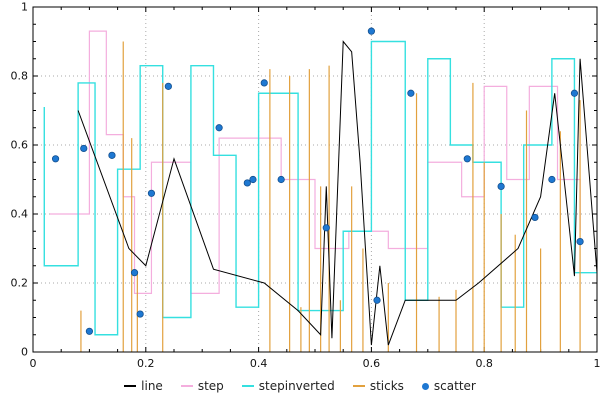 This screenshot has height=400, width=600. I want to click on legend-item-scatter: scatter, so click(448, 386).